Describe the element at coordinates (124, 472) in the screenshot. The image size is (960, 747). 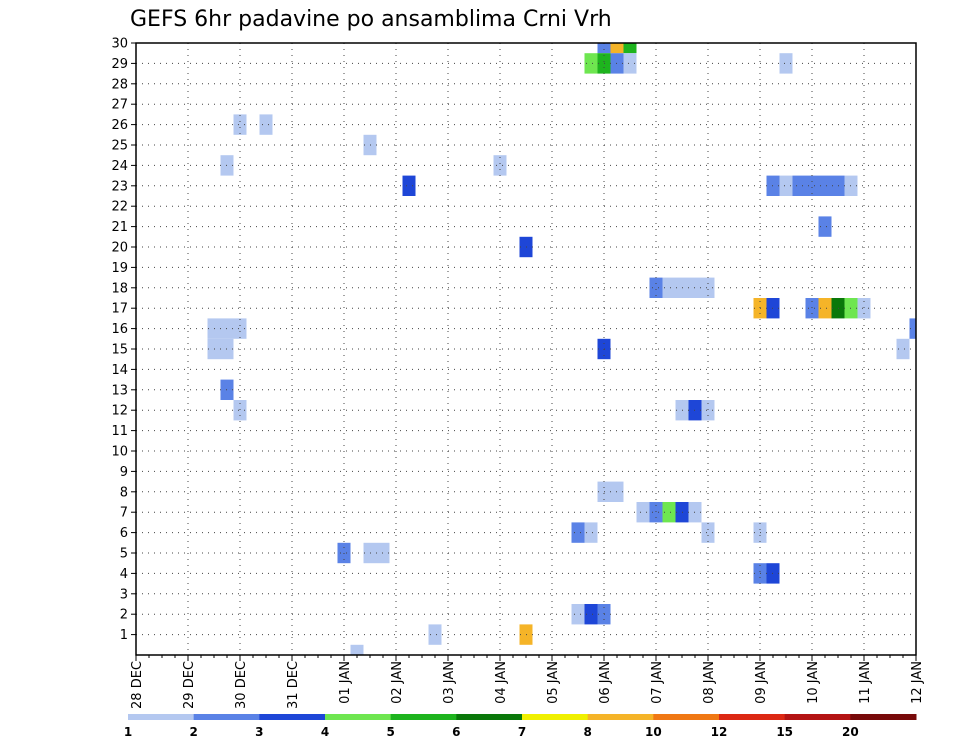
I see `y-tick-label: 9` at that location.